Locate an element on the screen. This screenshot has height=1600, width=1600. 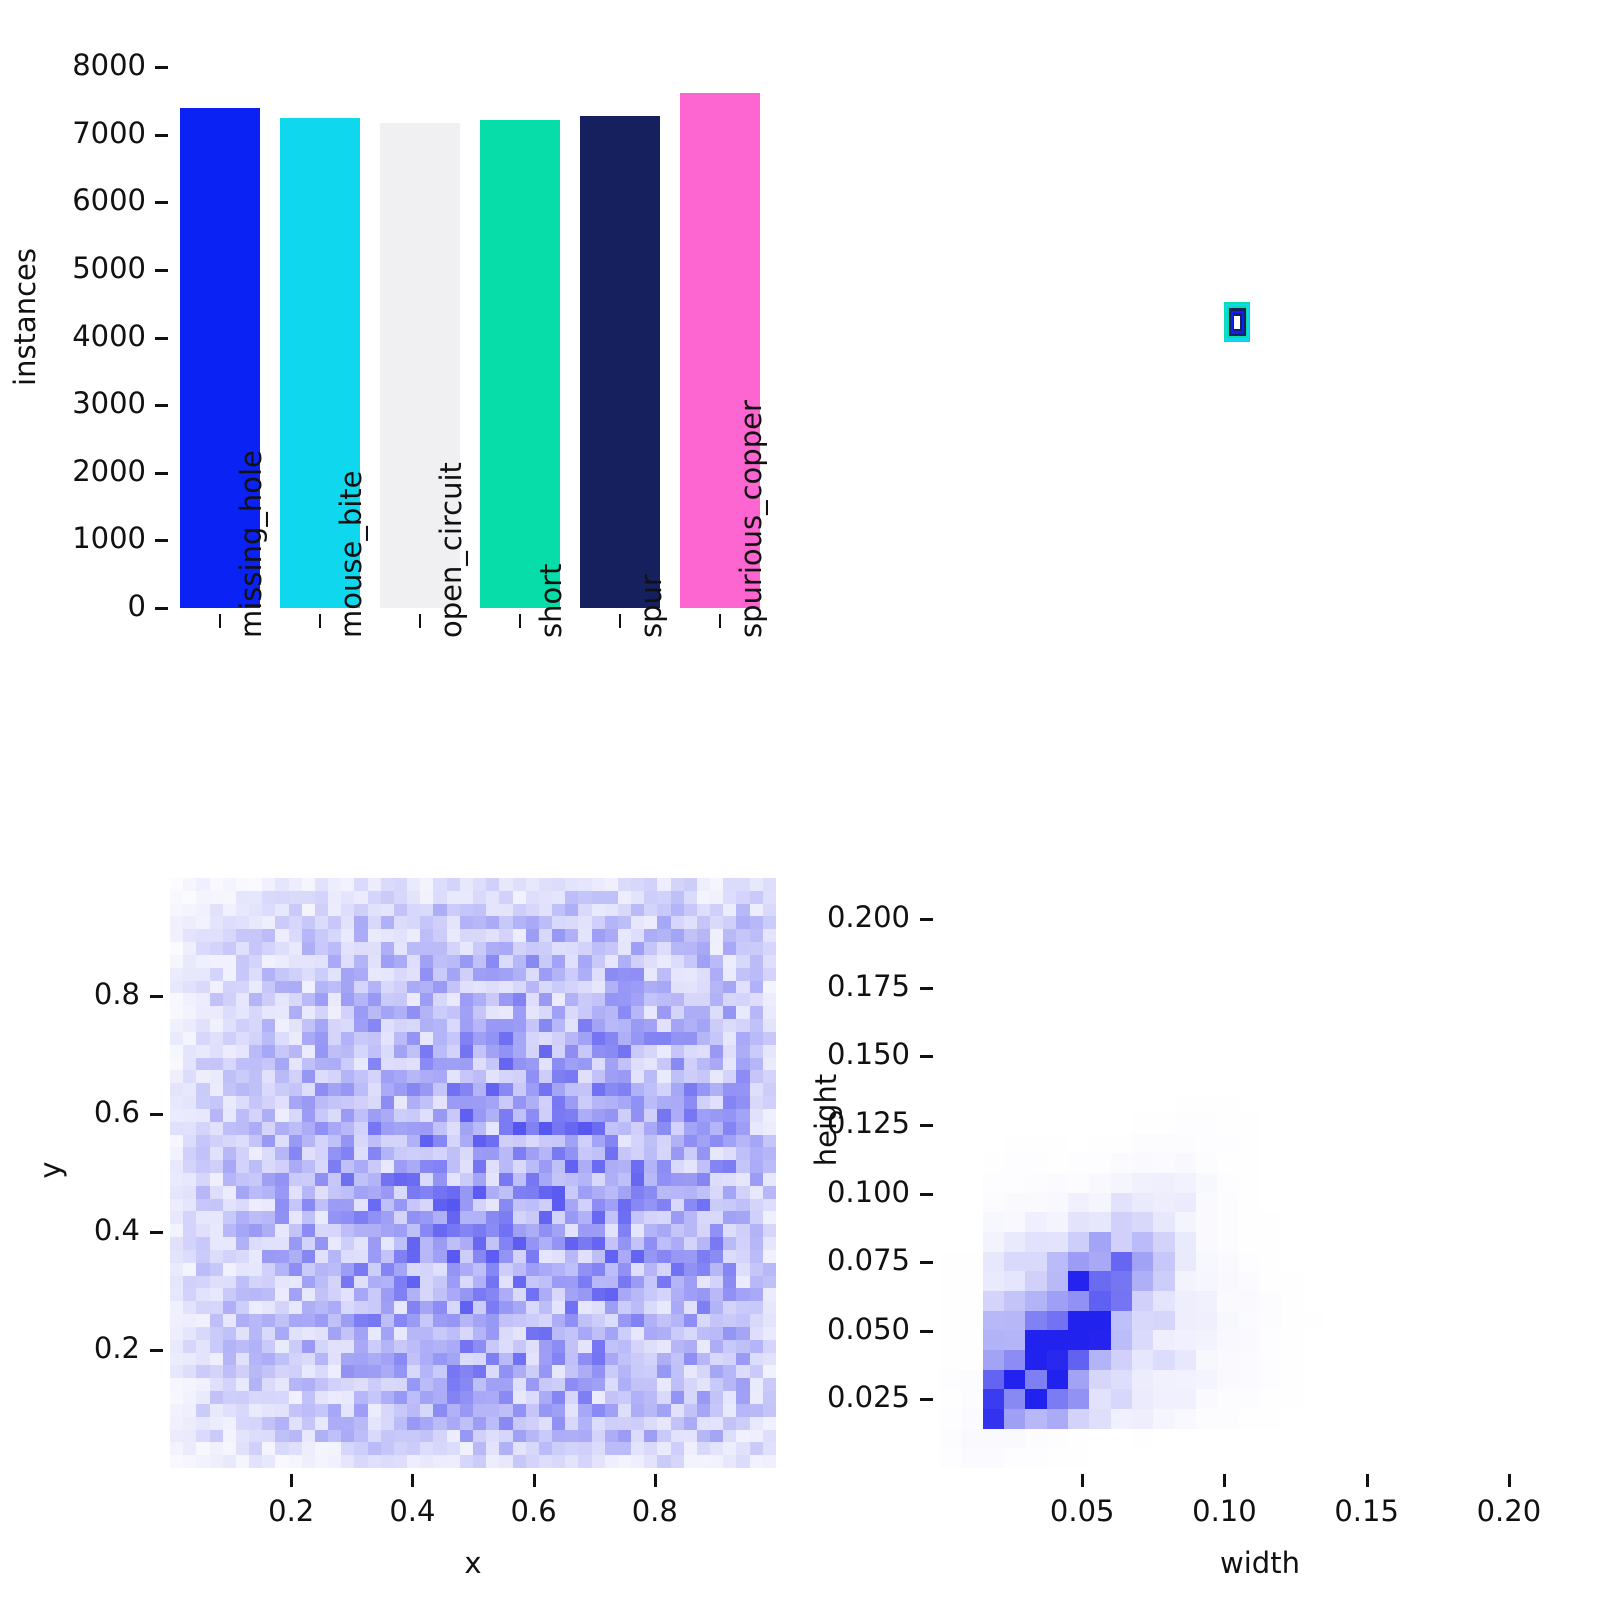
xy-x-tick: 0.6 is located at coordinates (533, 1511).